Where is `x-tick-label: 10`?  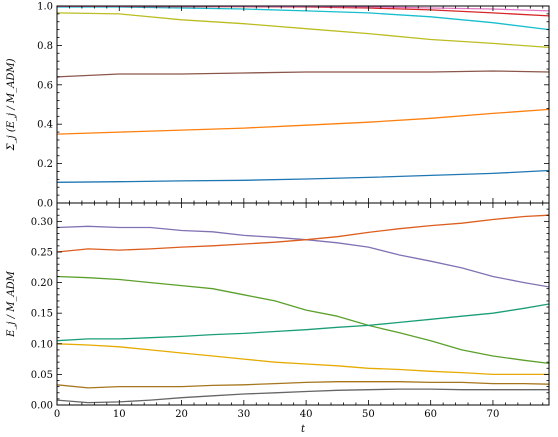
x-tick-label: 10 is located at coordinates (119, 414).